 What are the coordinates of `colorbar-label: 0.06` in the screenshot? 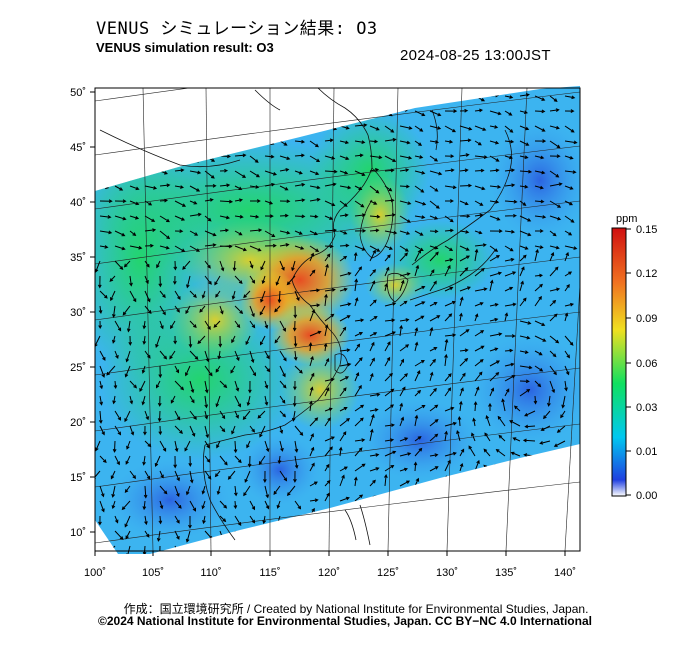 It's located at (646, 364).